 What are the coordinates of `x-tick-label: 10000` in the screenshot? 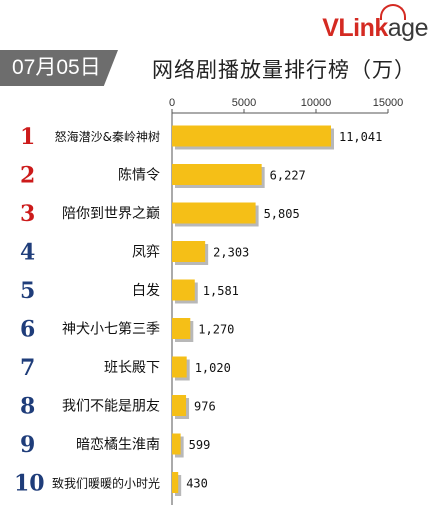 It's located at (316, 103).